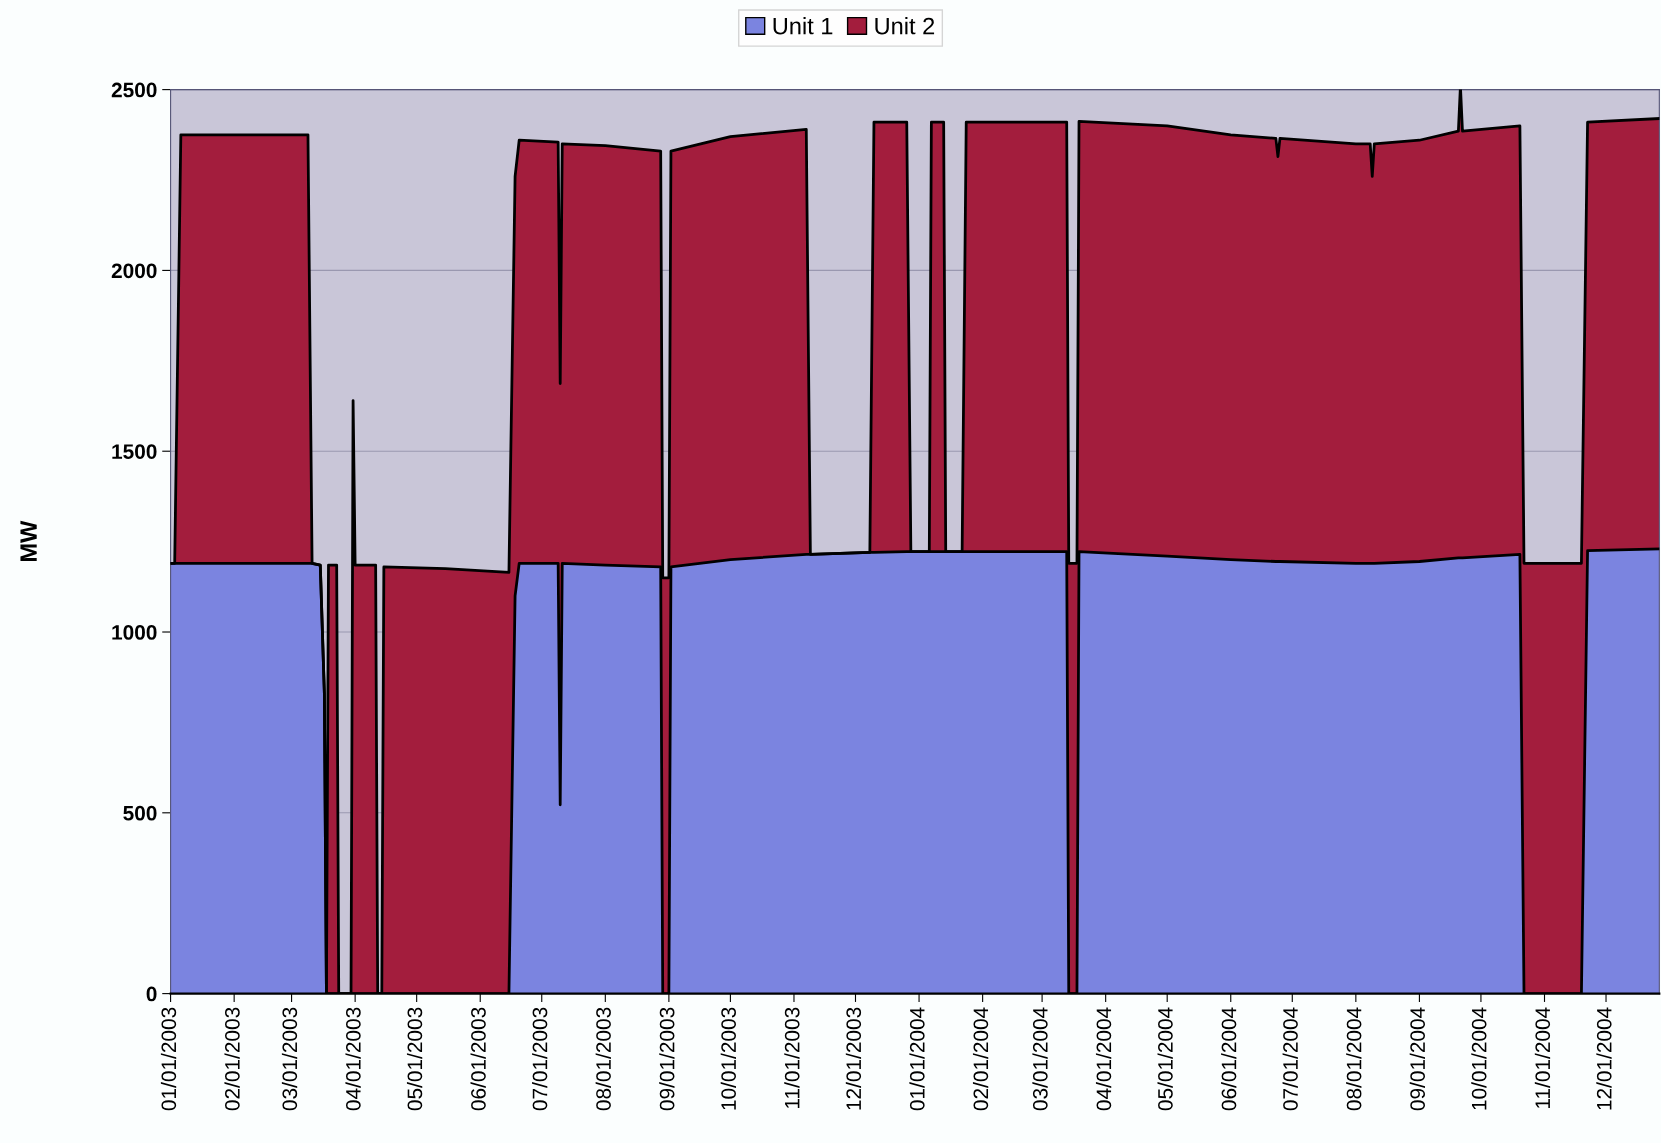 The width and height of the screenshot is (1661, 1143). Describe the element at coordinates (980, 1059) in the screenshot. I see `x-tick-label: 02/01/2004` at that location.